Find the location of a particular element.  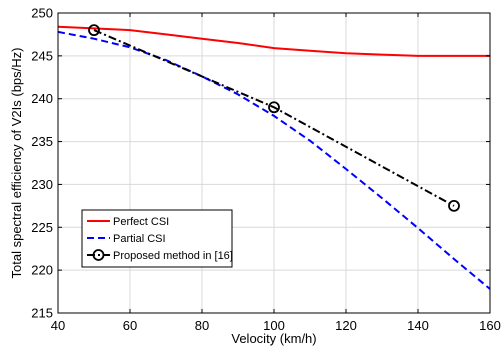

y-tick-label: 215 is located at coordinates (42, 313).